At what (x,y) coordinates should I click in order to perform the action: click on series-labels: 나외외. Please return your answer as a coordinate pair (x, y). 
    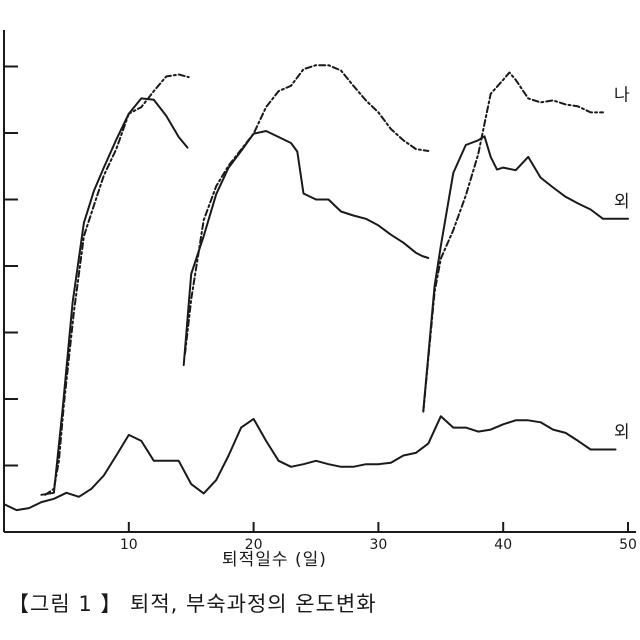
    Looking at the image, I should click on (622, 263).